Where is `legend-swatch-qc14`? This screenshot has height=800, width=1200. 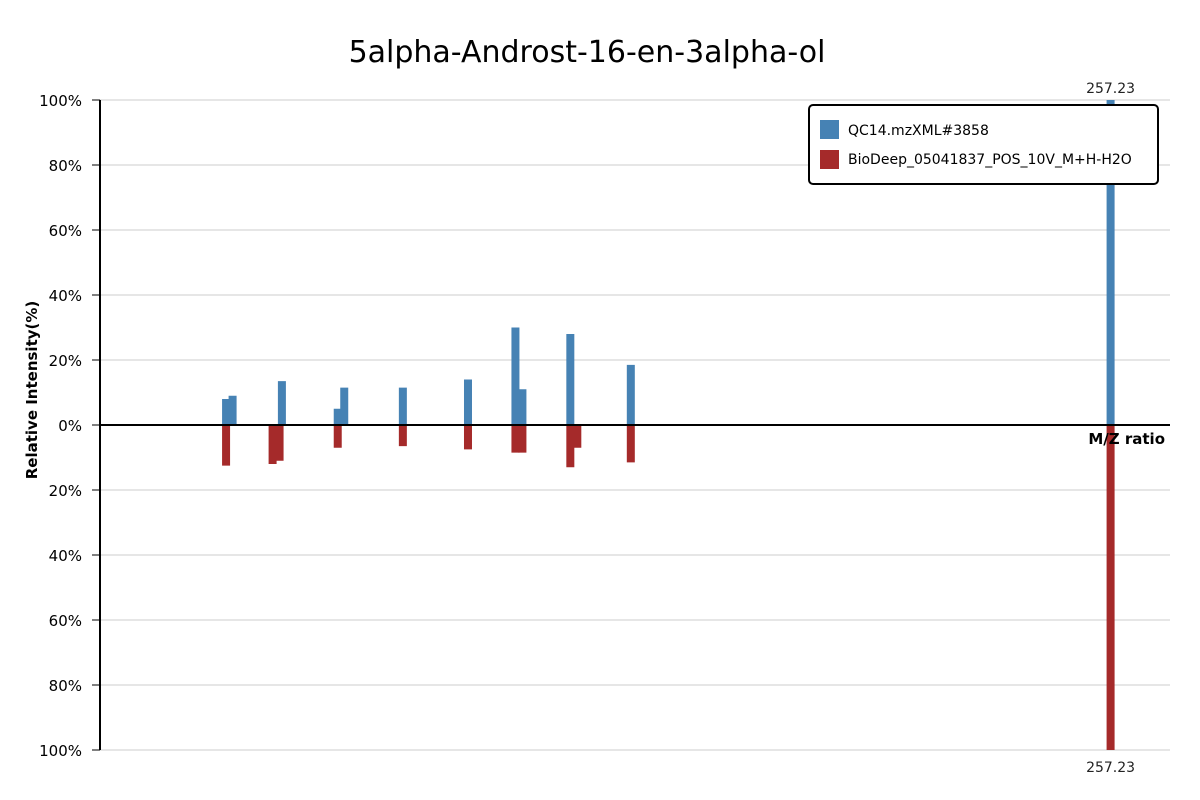
legend-swatch-qc14 is located at coordinates (829, 129).